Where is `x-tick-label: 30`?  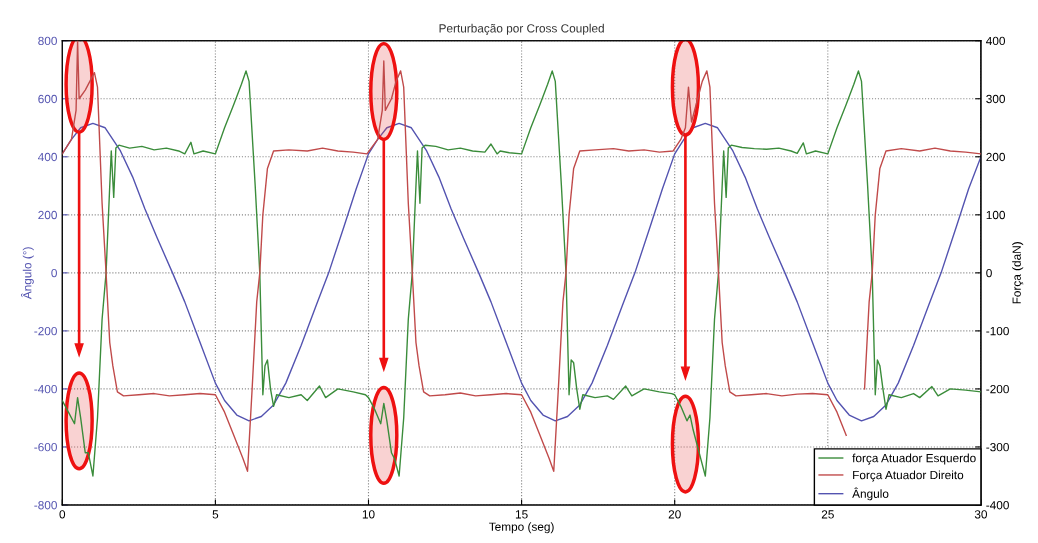 x-tick-label: 30 is located at coordinates (981, 514).